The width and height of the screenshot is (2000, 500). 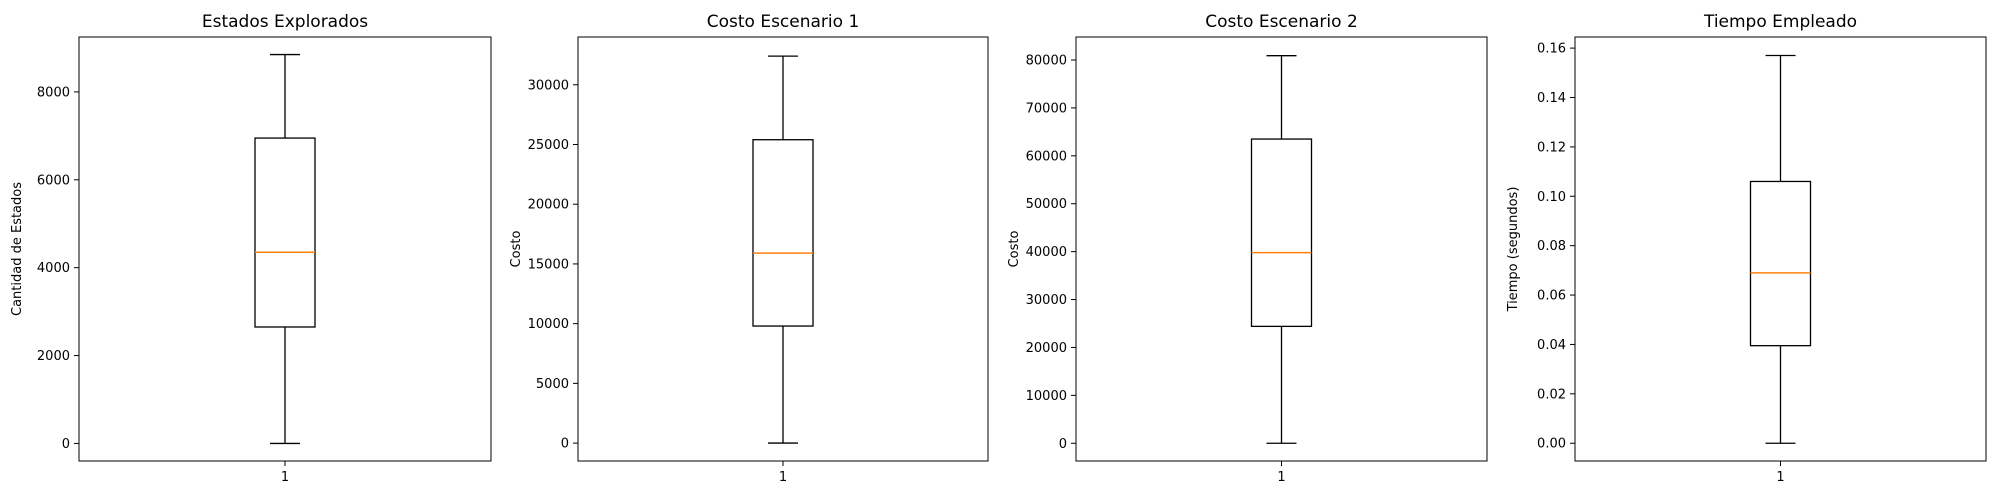 What do you see at coordinates (1551, 394) in the screenshot?
I see `y-tick-label: 0.02` at bounding box center [1551, 394].